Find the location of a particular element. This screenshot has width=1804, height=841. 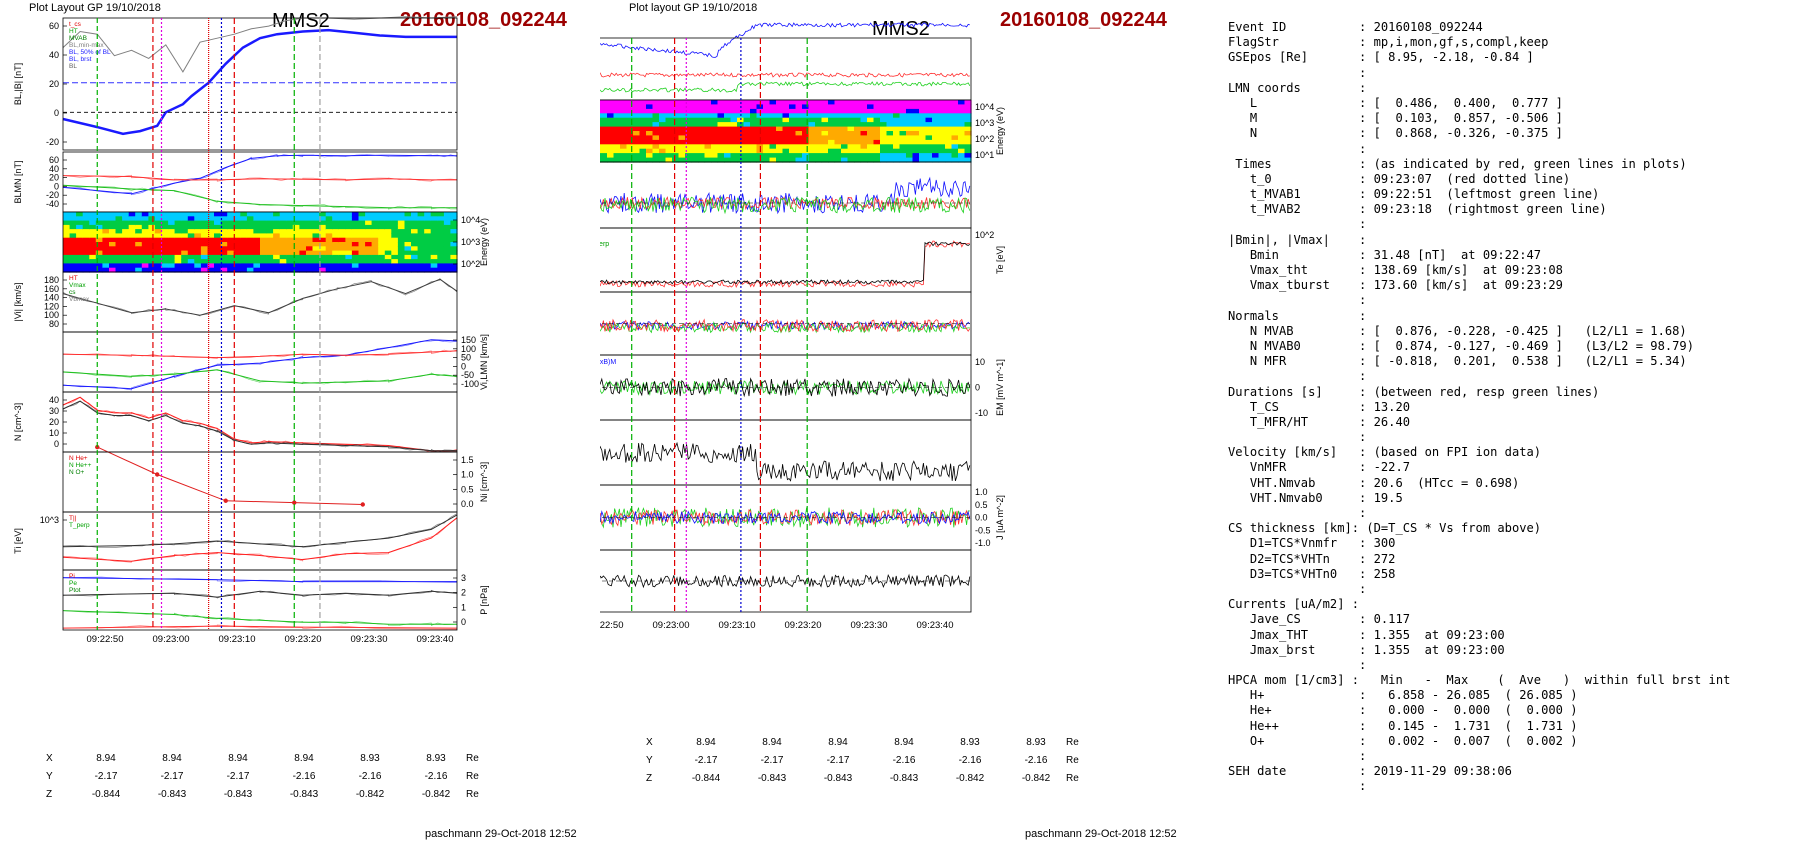

mid-pos-value: -2.16 is located at coordinates (1036, 760).